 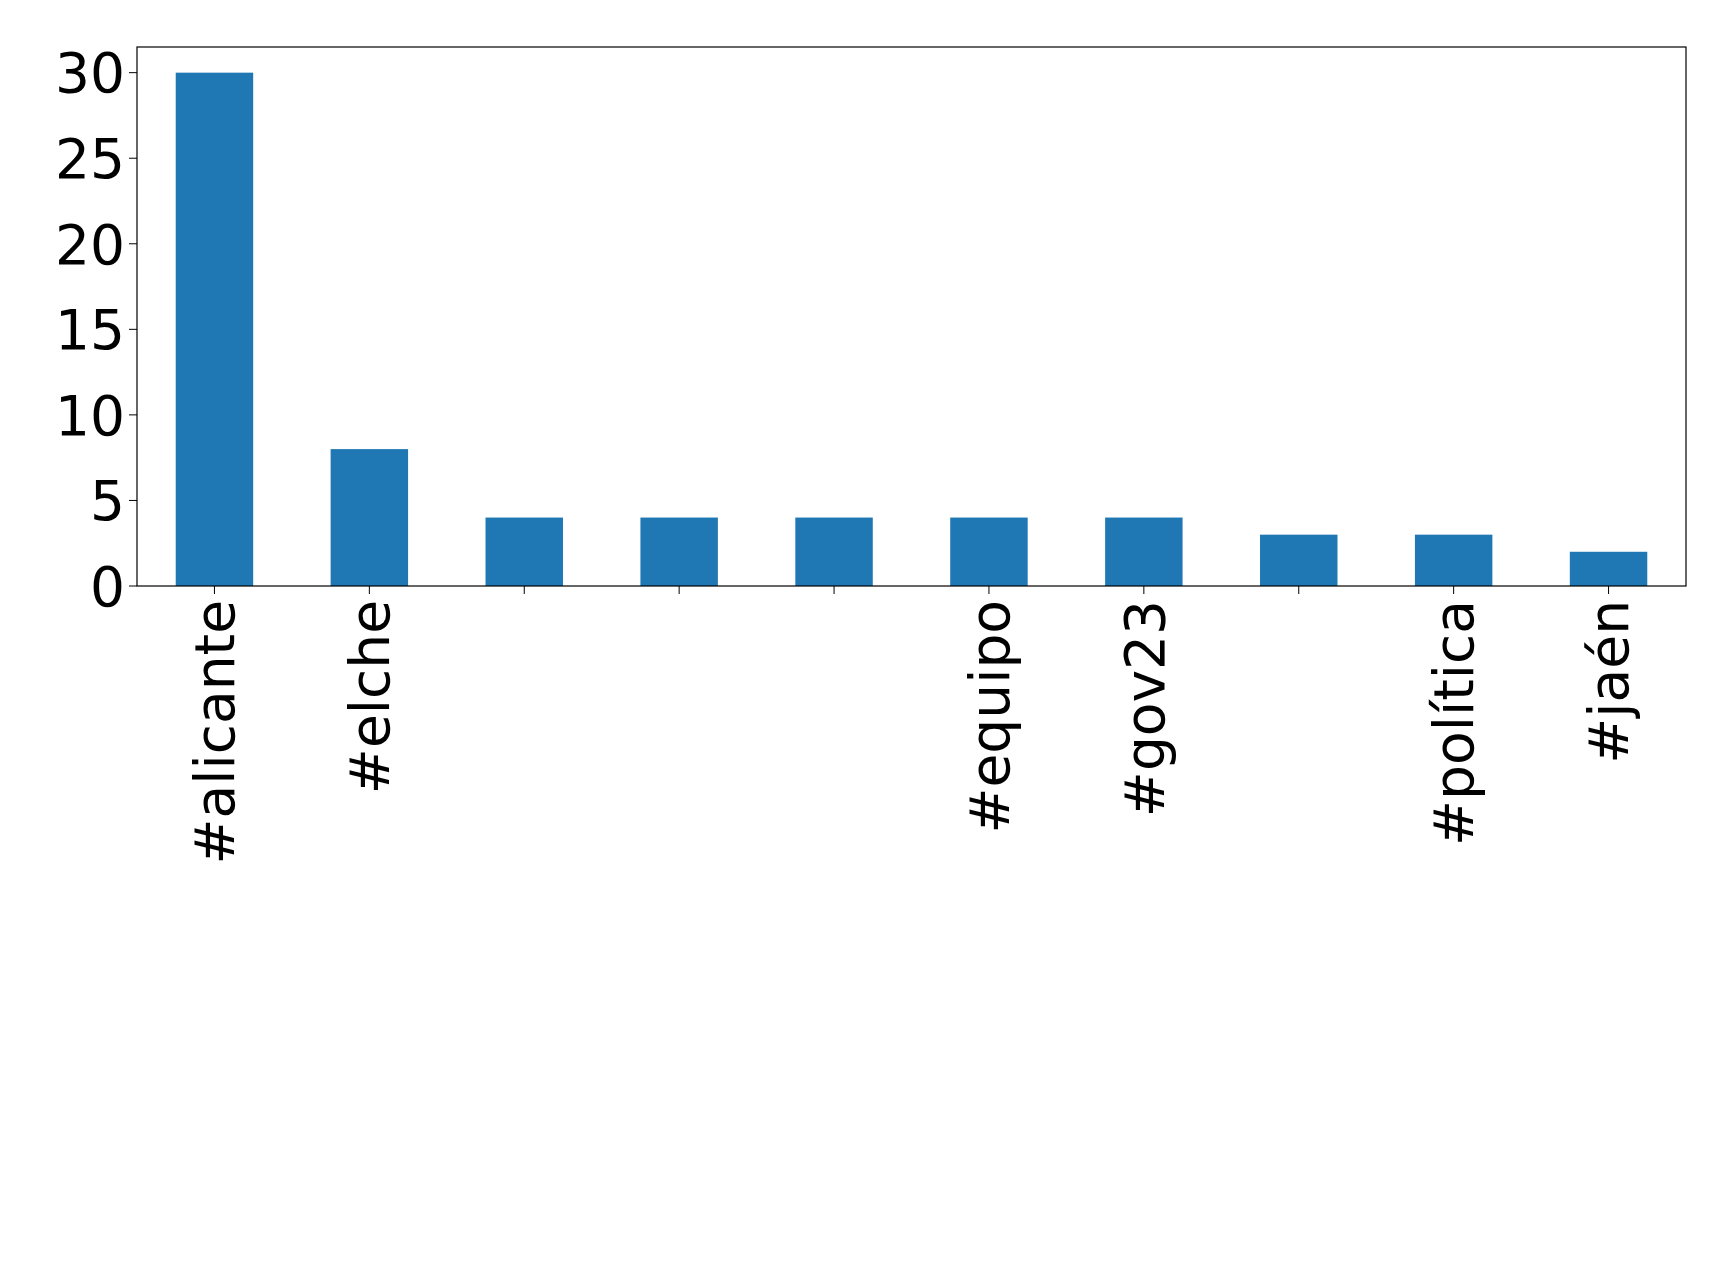 I want to click on y-tick-label: 30, so click(x=90, y=73).